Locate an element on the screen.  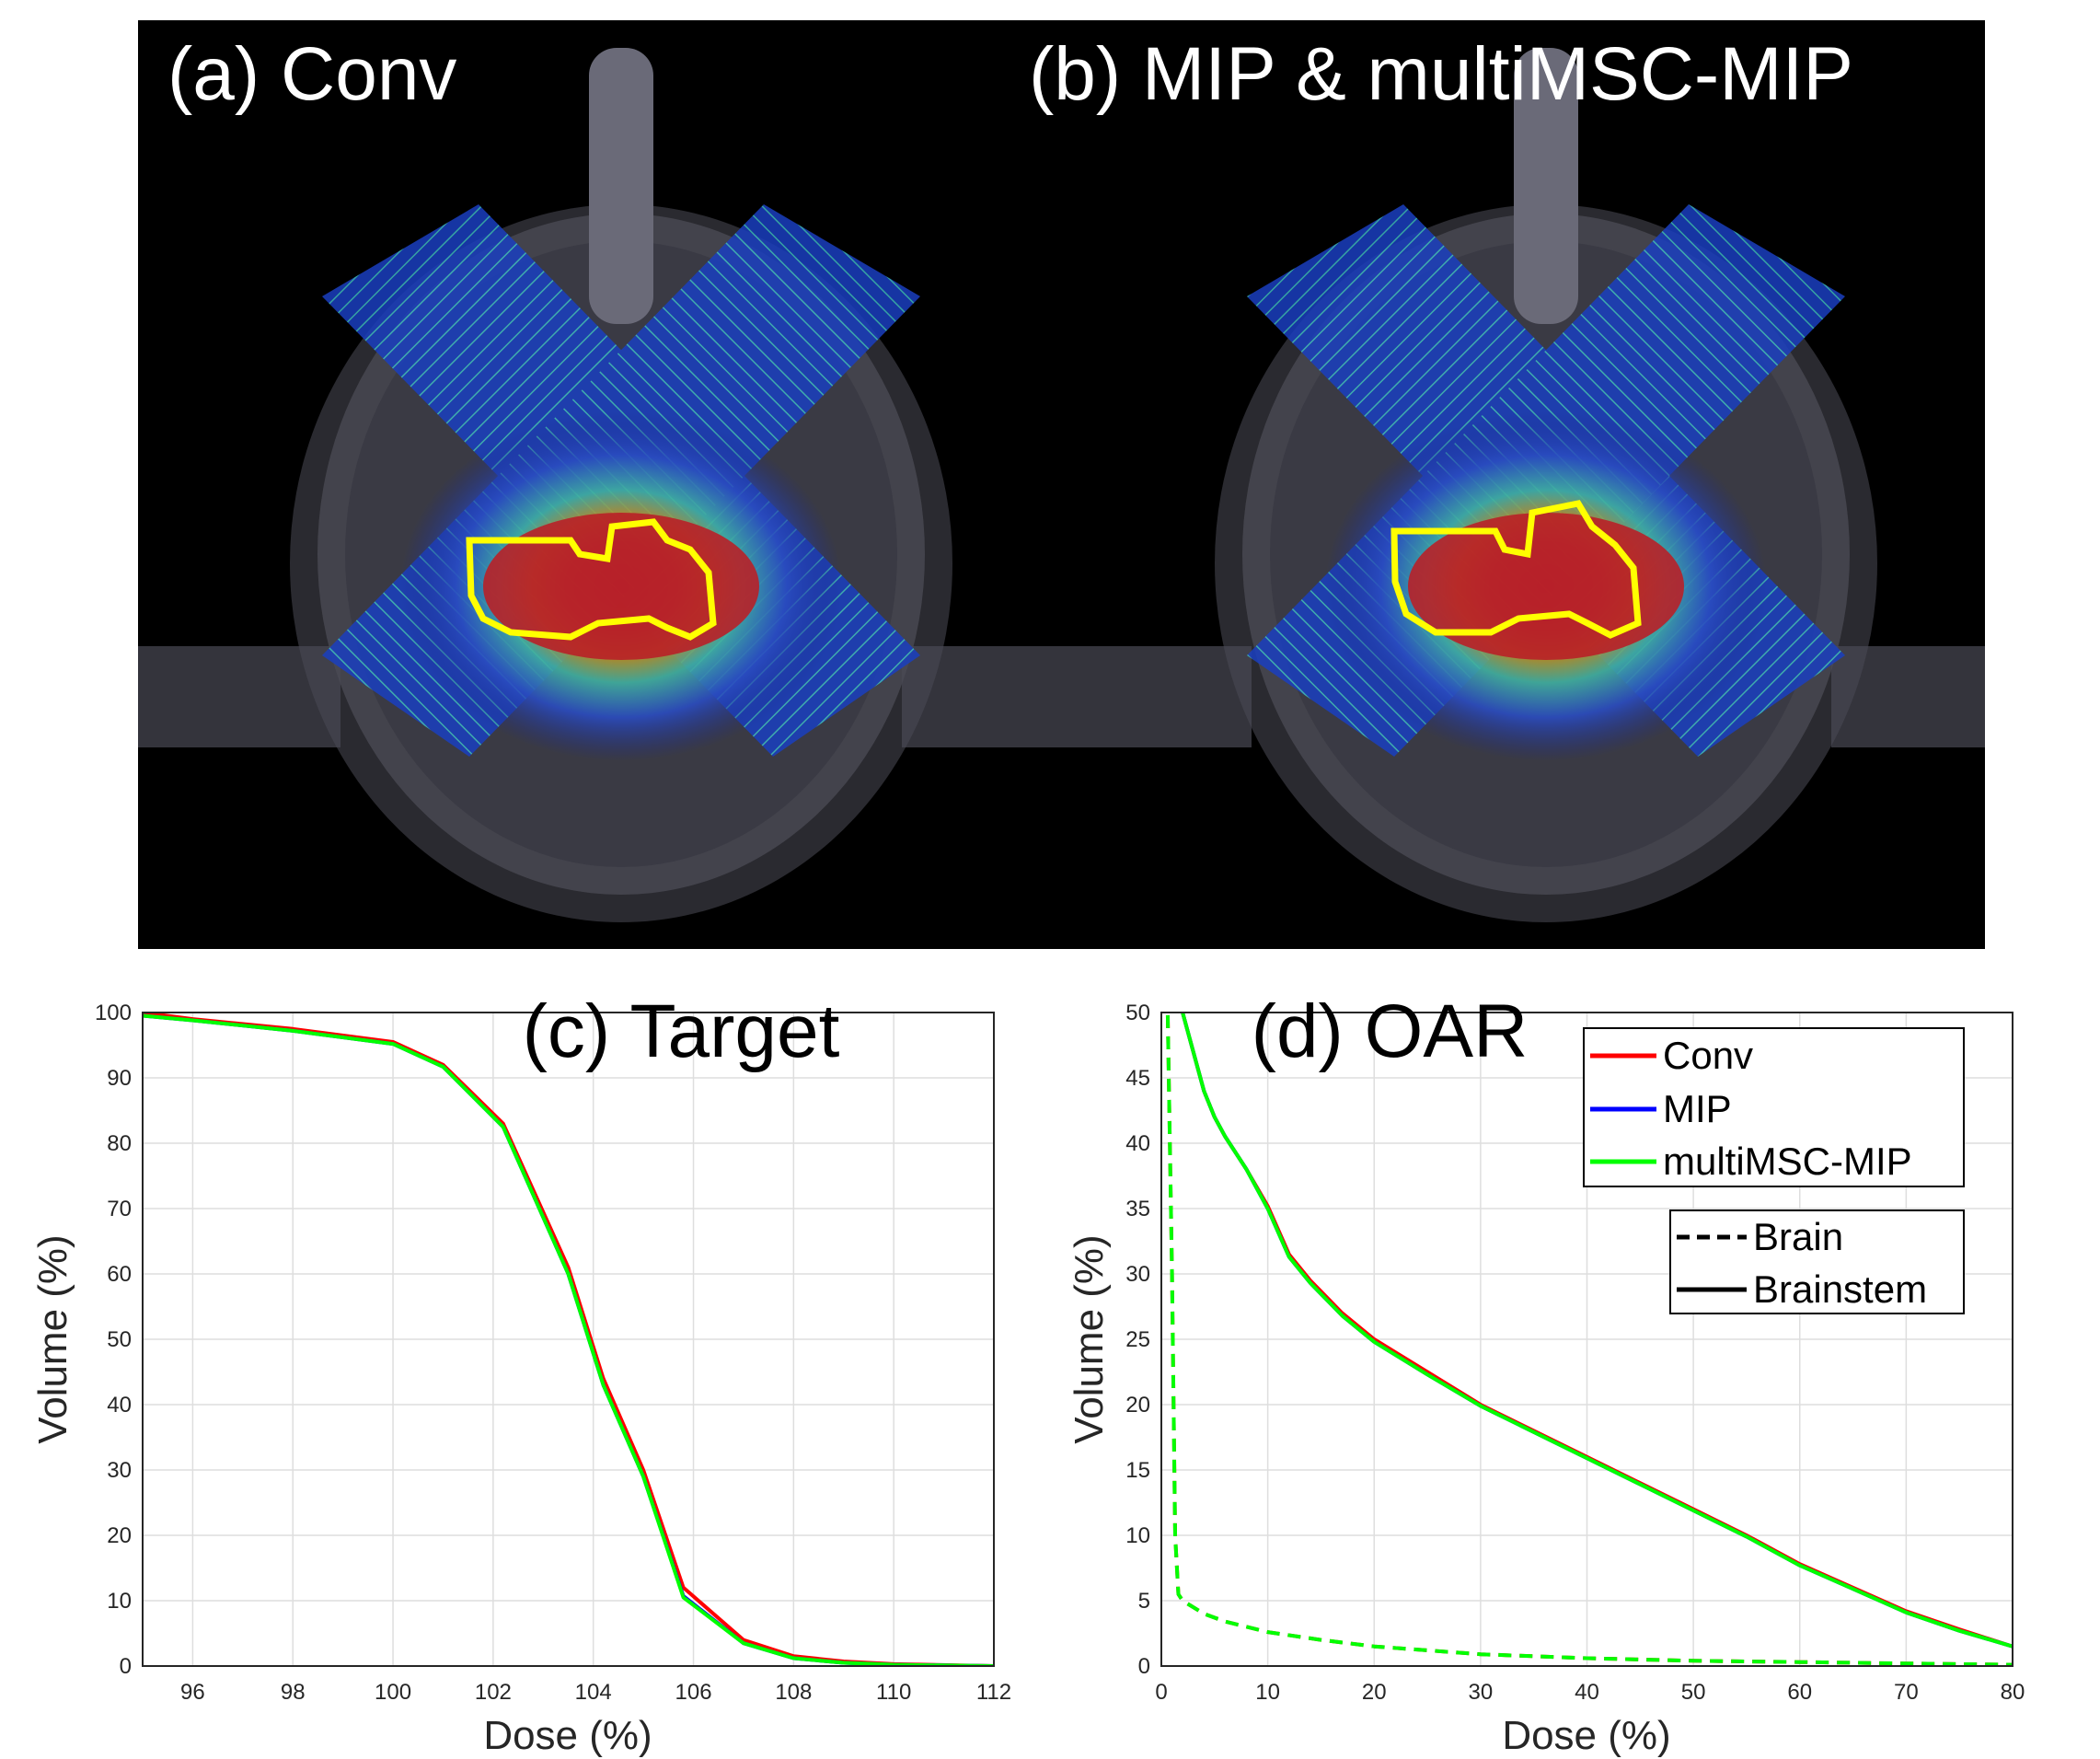
method-legend-box is located at coordinates (1774, 1107).